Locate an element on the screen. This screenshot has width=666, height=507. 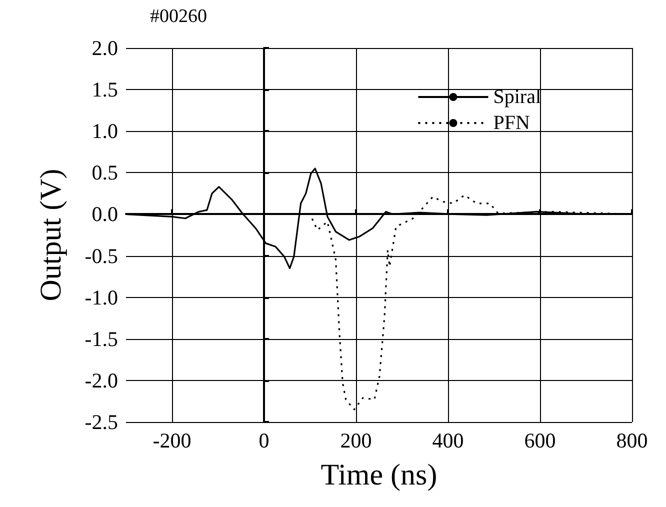
y-tick-label: 0.0 is located at coordinates (105, 214).